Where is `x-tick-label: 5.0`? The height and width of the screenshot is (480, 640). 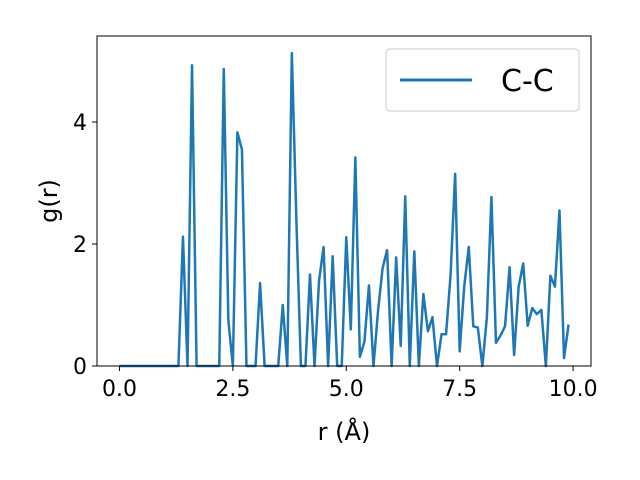
x-tick-label: 5.0 is located at coordinates (346, 389).